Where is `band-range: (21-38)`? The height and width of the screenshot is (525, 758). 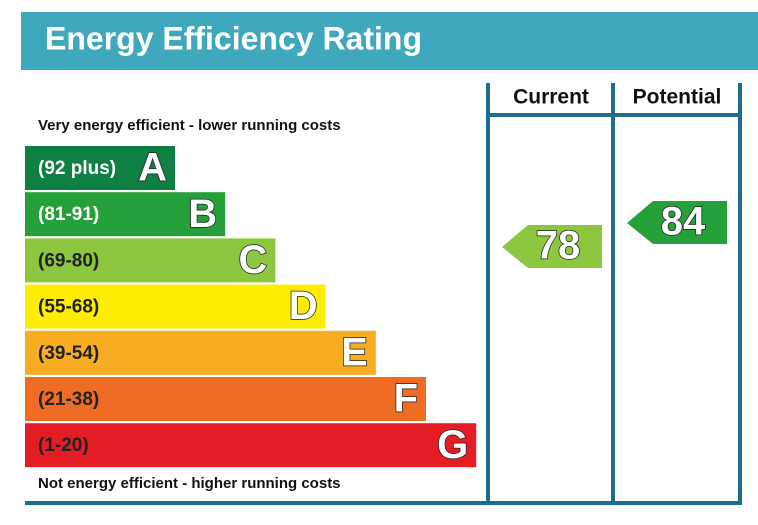 band-range: (21-38) is located at coordinates (68, 399).